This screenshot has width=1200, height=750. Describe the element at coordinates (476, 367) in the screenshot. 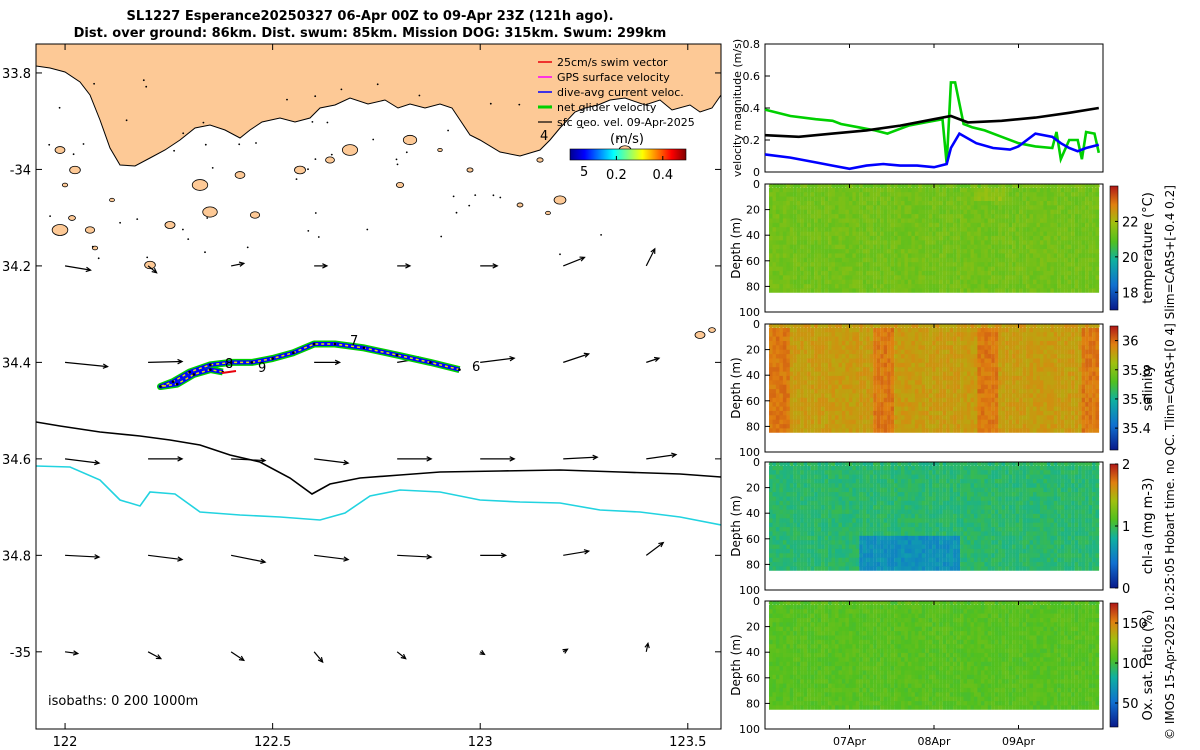

I see `track-day-label: 6` at that location.